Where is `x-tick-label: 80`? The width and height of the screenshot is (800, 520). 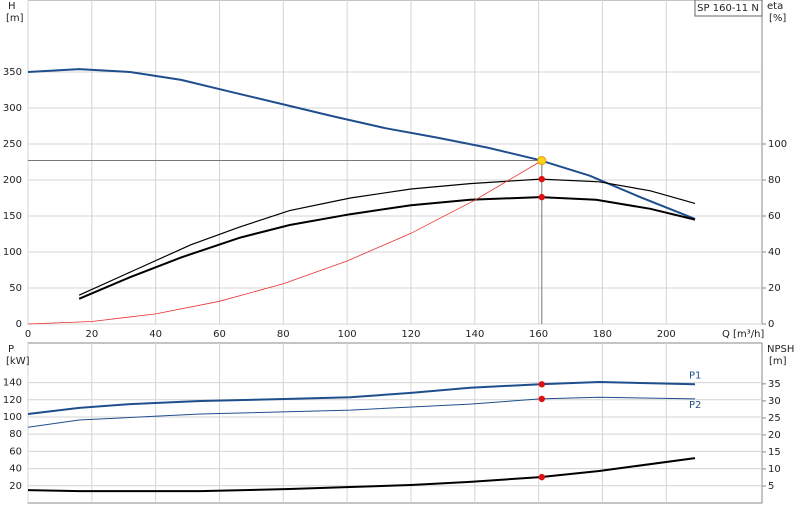 x-tick-label: 80 is located at coordinates (283, 334).